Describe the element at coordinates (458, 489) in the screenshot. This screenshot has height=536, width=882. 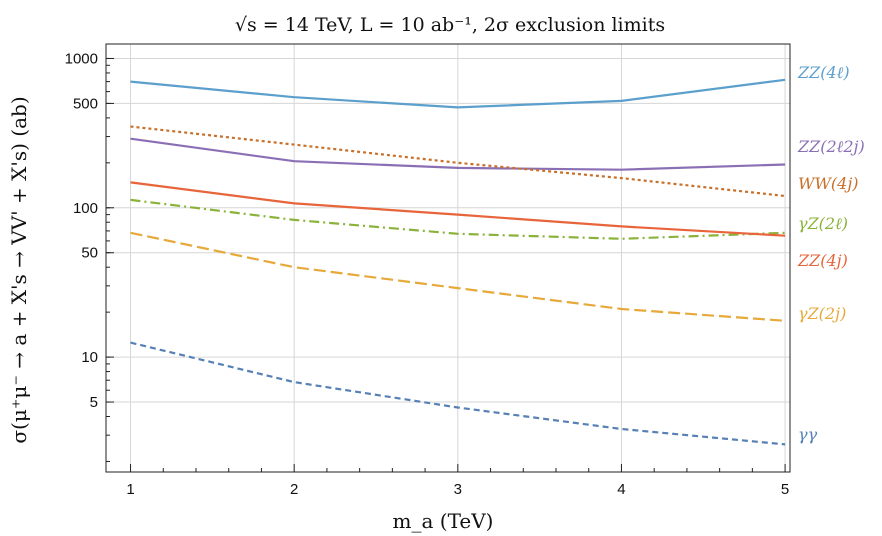
I see `x-tick-label: 3` at that location.